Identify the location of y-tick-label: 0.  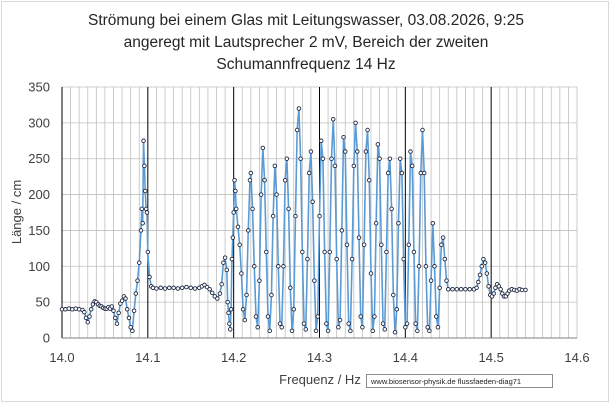
(46, 338).